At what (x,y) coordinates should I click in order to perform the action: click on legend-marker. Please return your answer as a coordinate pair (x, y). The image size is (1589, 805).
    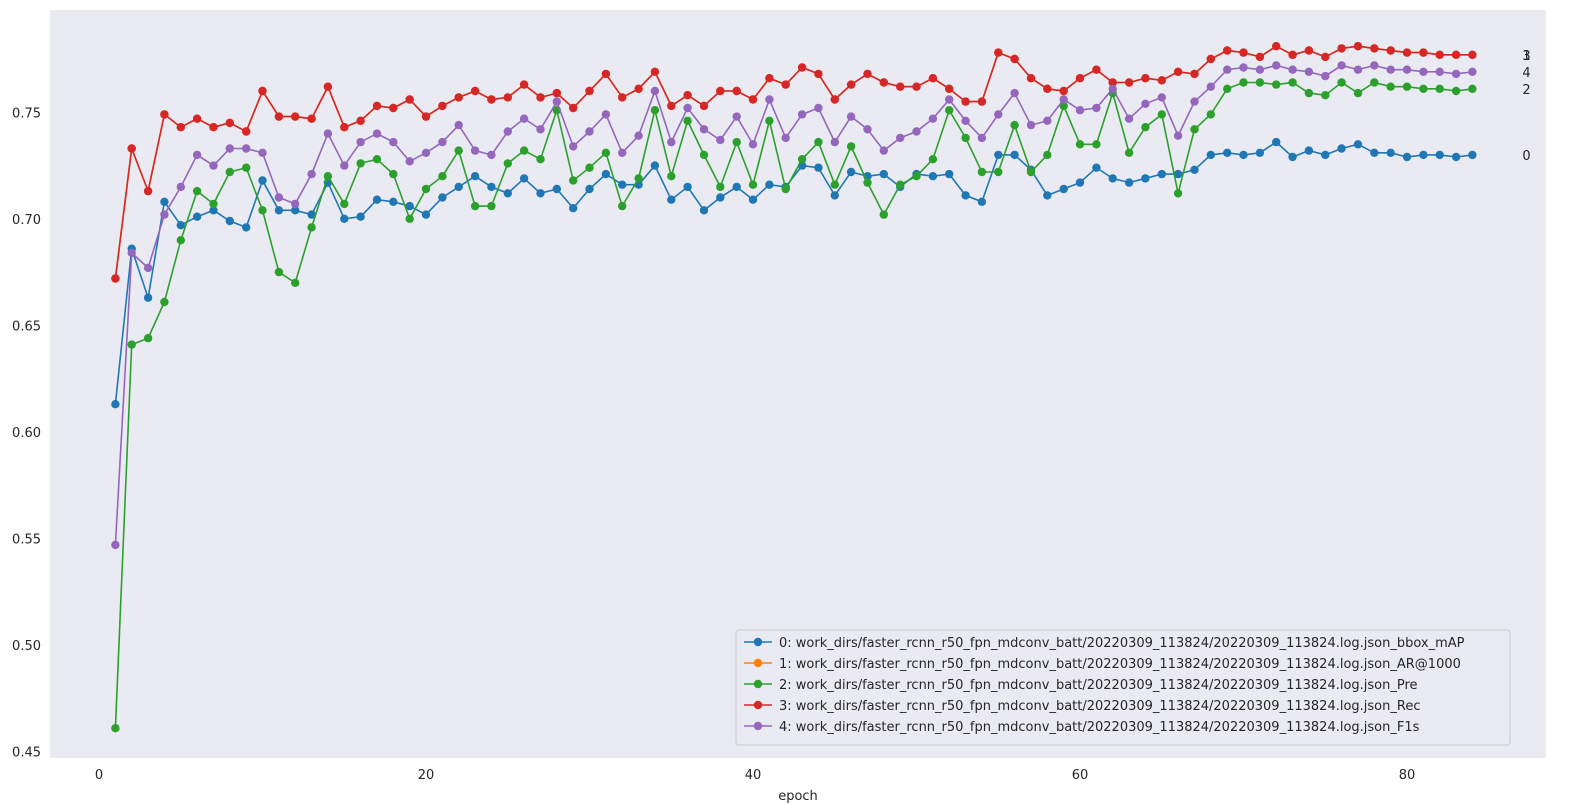
    Looking at the image, I should click on (758, 642).